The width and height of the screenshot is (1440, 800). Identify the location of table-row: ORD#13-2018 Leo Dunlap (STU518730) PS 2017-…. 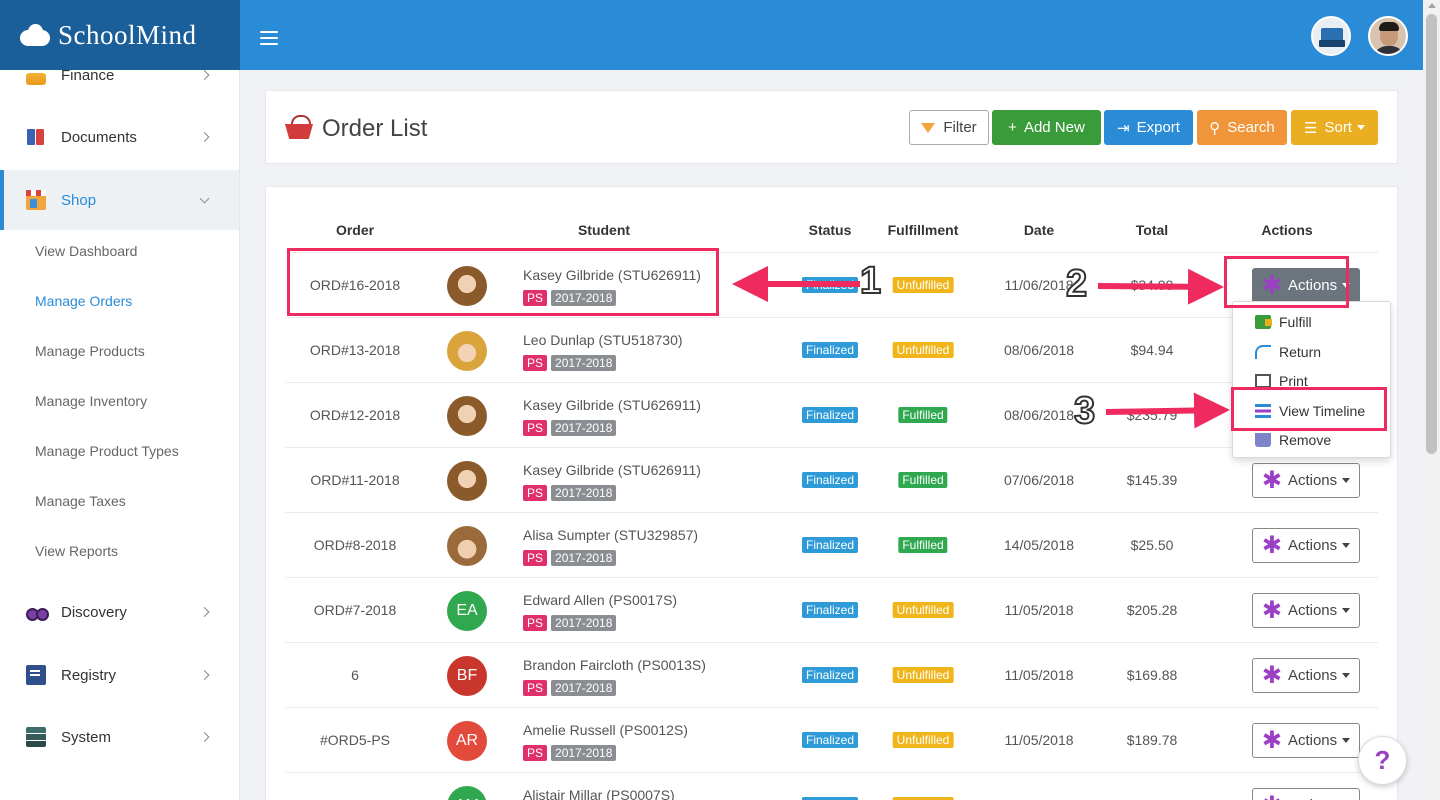
(831, 349).